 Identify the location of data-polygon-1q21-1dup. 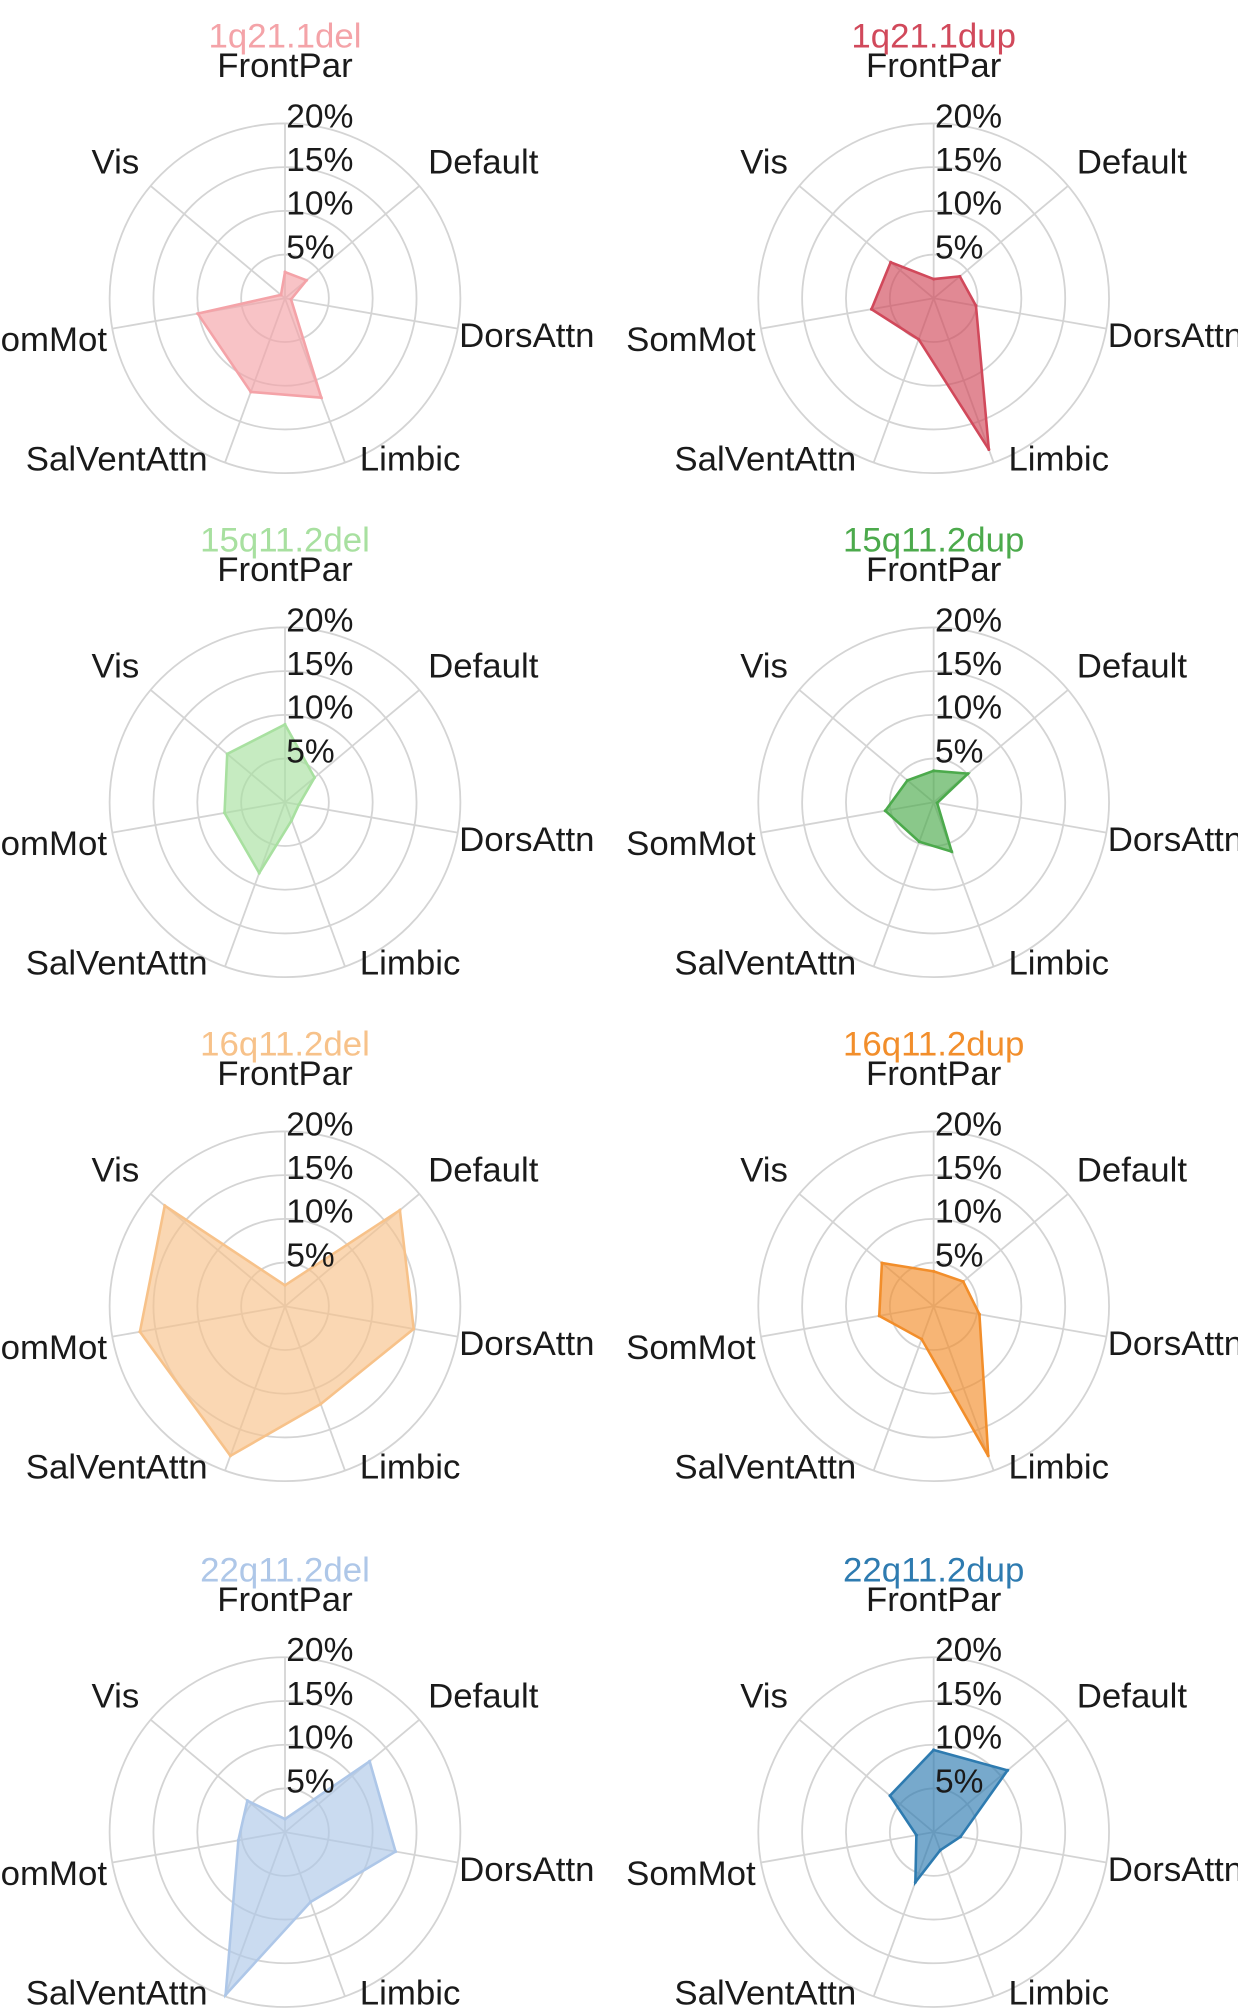
(930, 355).